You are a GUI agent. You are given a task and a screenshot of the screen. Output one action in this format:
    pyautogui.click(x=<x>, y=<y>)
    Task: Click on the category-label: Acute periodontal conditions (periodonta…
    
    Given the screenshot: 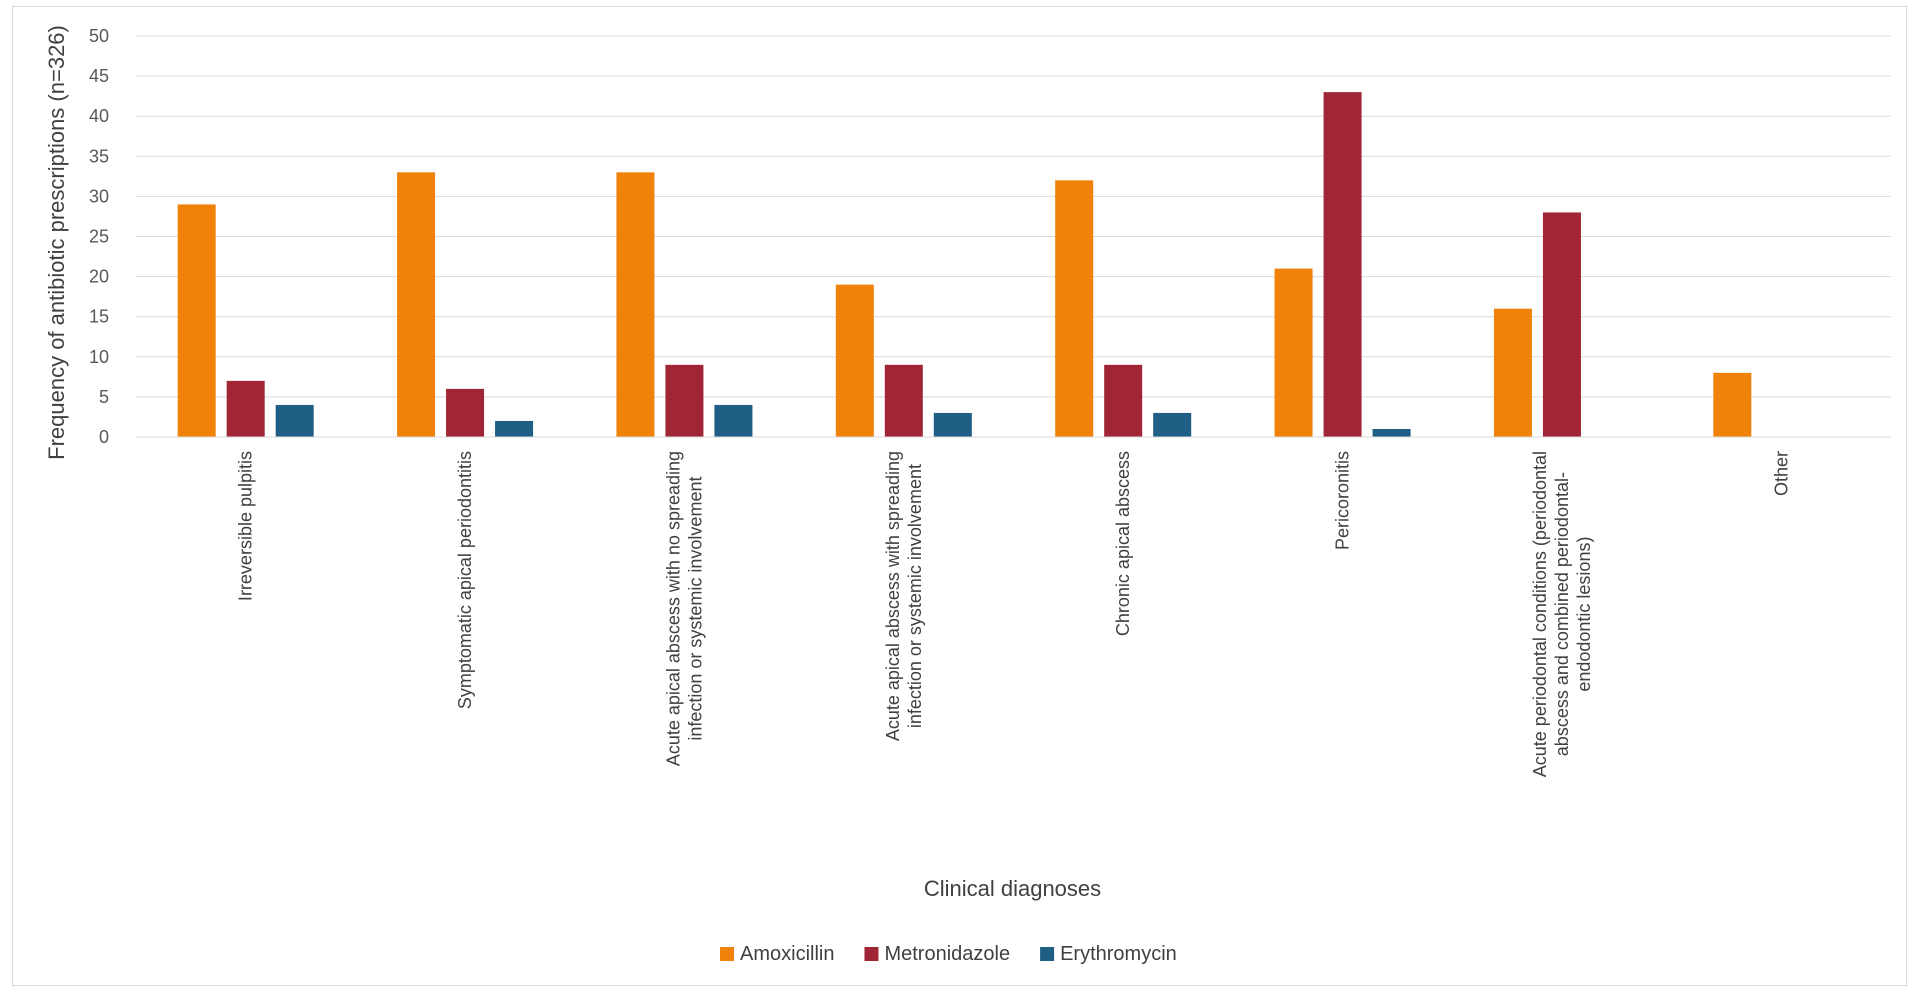 What is the action you would take?
    pyautogui.click(x=1562, y=614)
    